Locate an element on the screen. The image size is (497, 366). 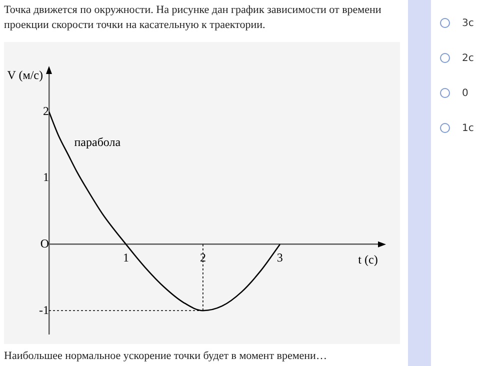
y-tick-label: 2 is located at coordinates (46, 111).